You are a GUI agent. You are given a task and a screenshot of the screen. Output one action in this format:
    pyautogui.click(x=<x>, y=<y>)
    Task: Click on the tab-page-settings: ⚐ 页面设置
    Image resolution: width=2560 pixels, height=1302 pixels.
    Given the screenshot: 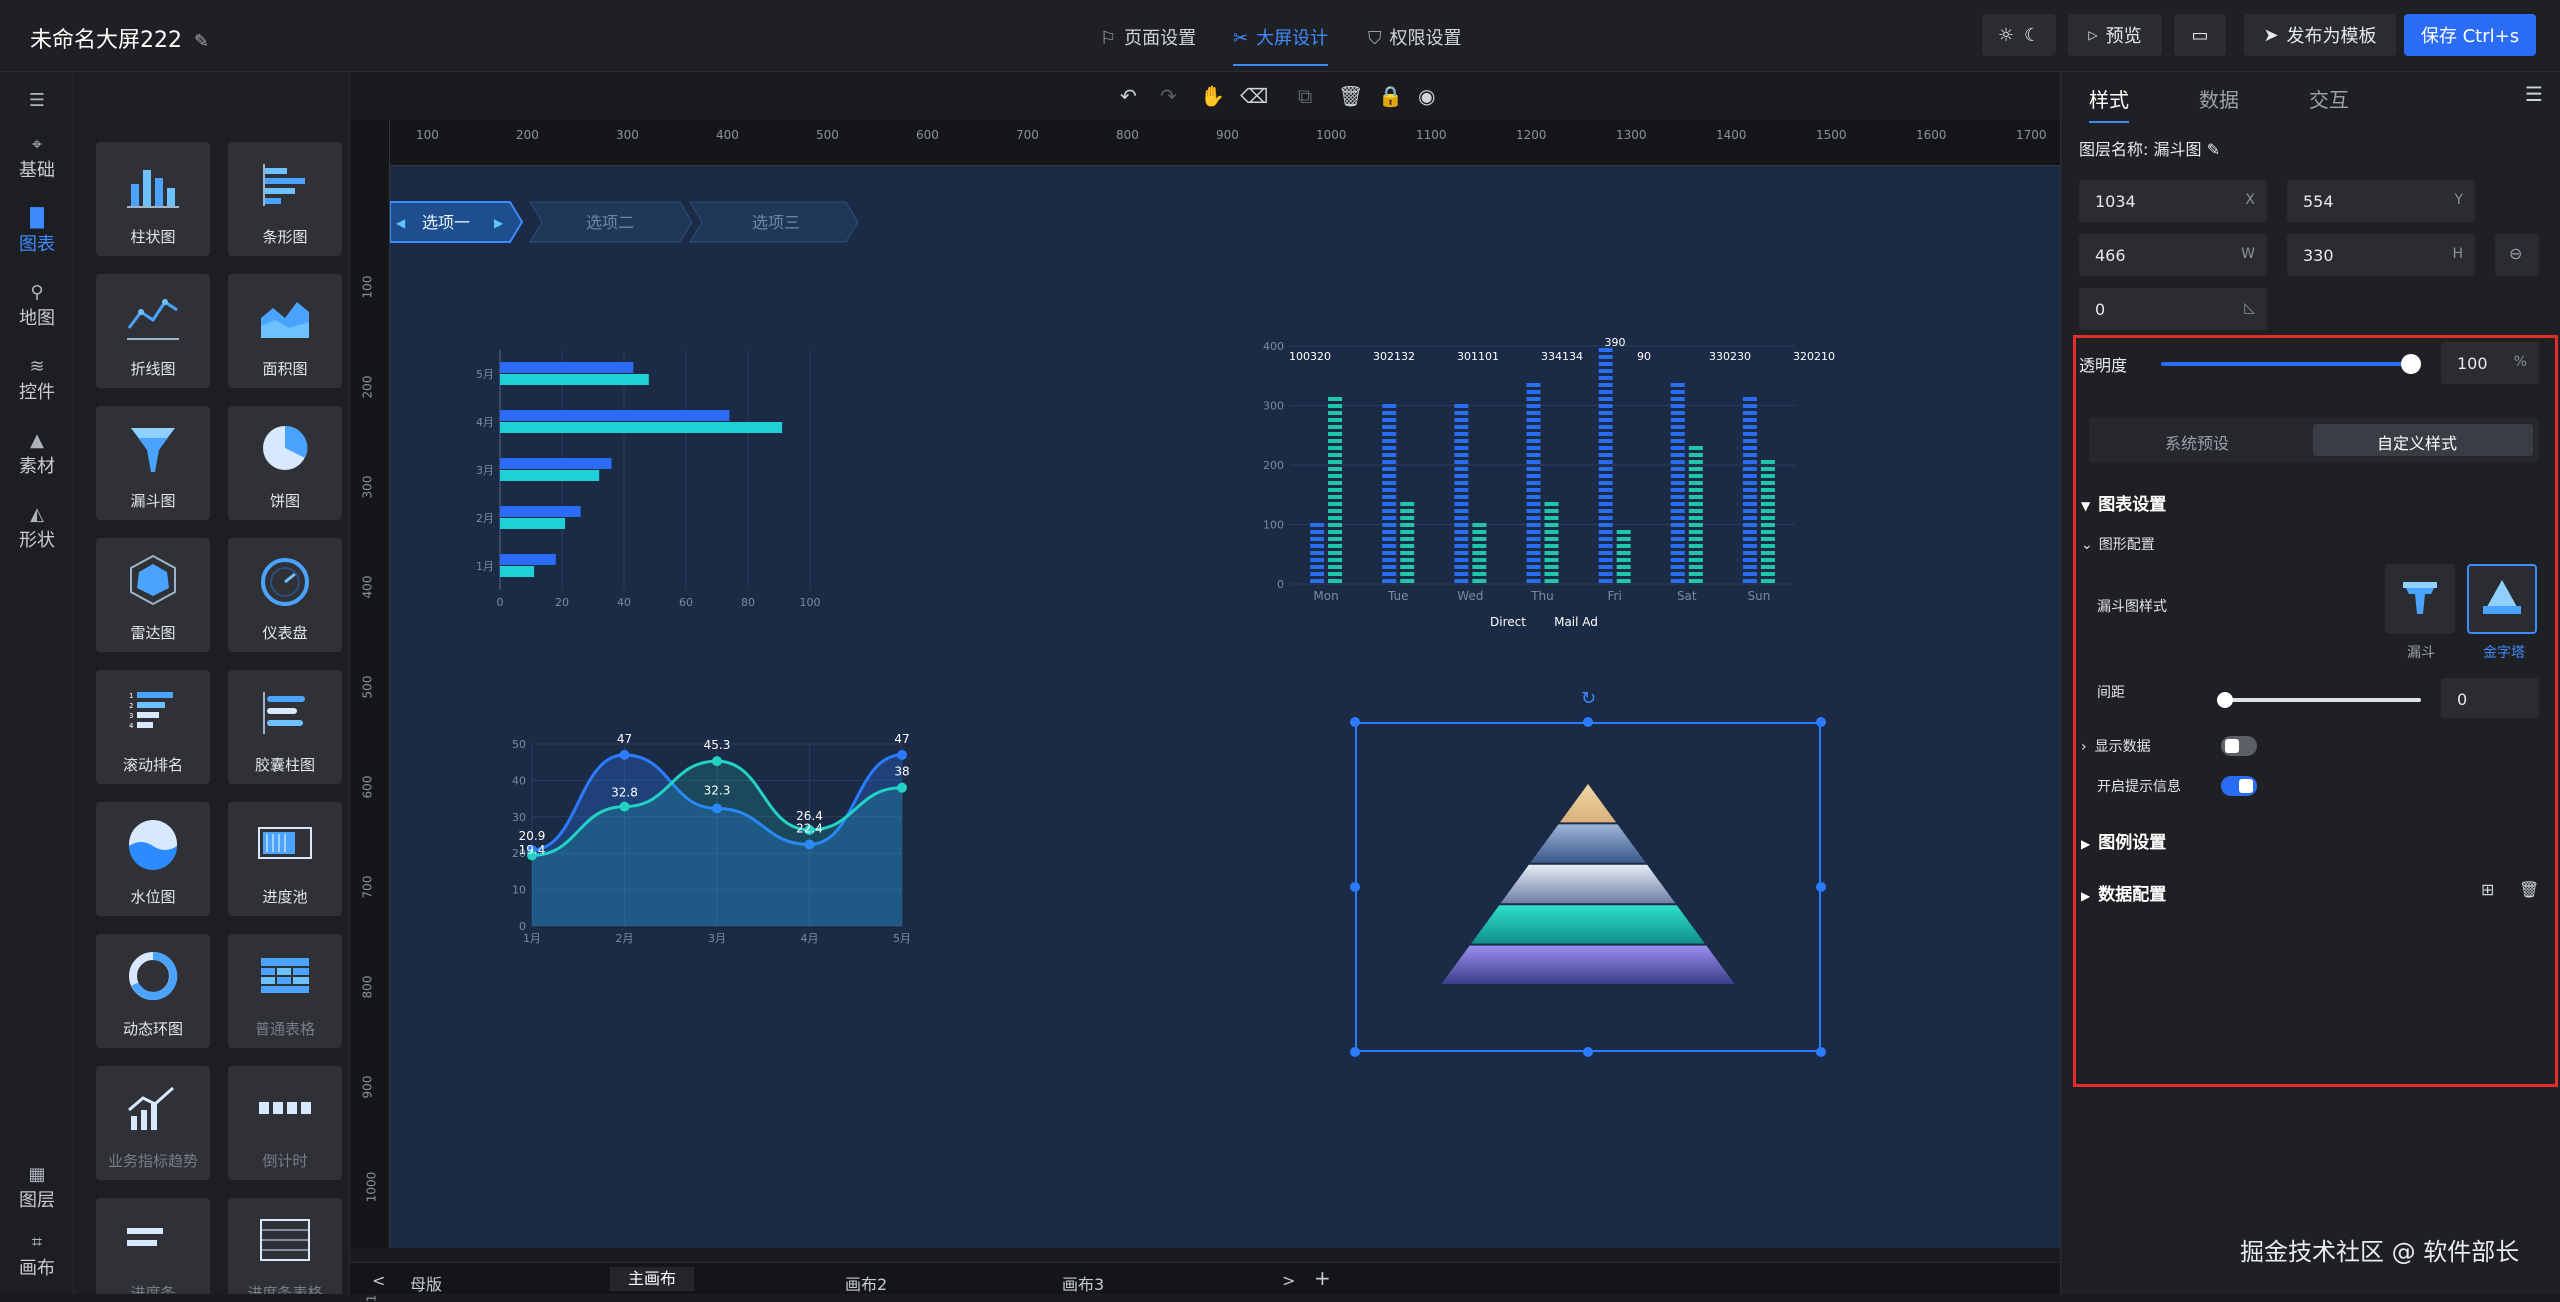 What is the action you would take?
    pyautogui.click(x=1148, y=38)
    